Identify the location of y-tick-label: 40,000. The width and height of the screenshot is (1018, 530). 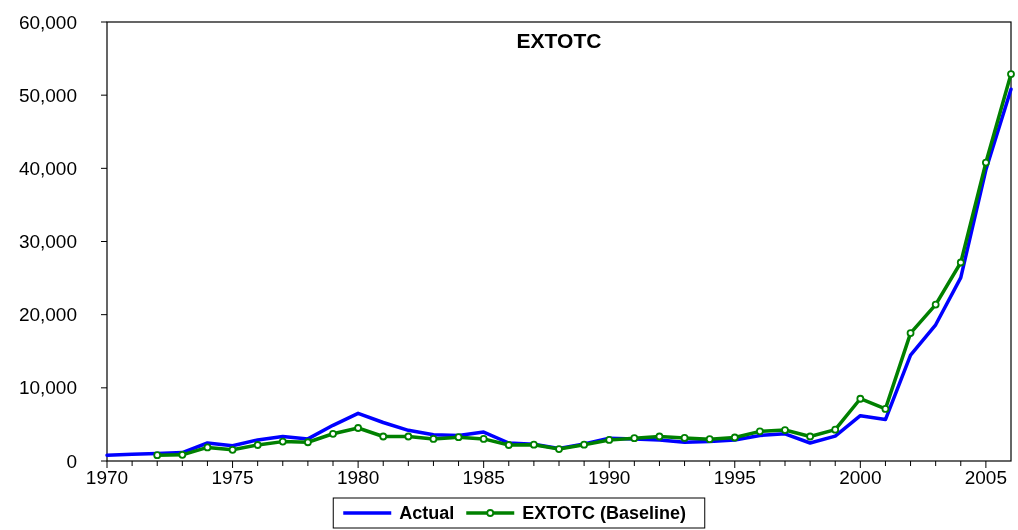
(47, 168).